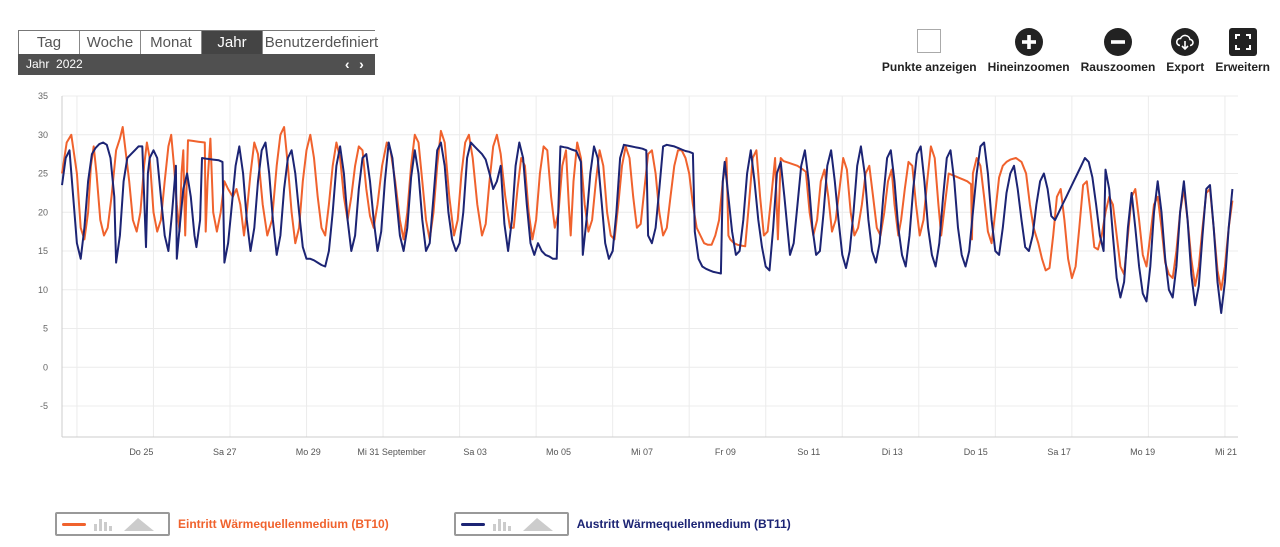 This screenshot has height=547, width=1280. What do you see at coordinates (1226, 452) in the screenshot?
I see `x-tick-label: Mi 21` at bounding box center [1226, 452].